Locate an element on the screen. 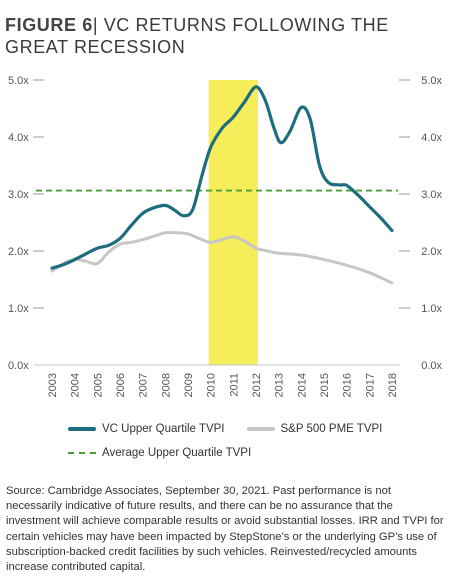 The height and width of the screenshot is (586, 450). y-tick-left-1: 1.0x is located at coordinates (18, 309).